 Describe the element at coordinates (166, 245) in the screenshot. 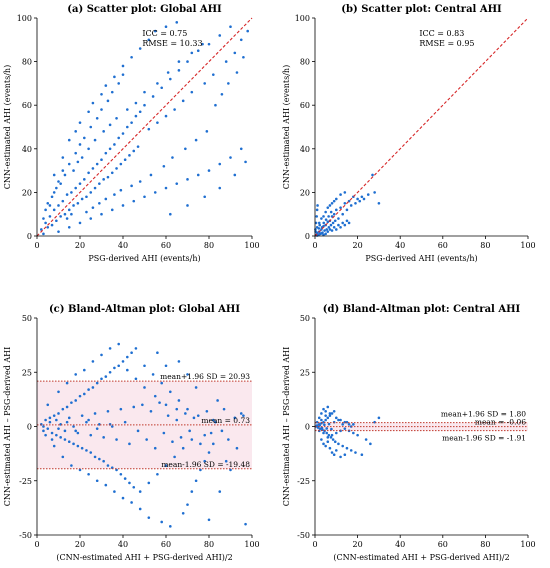

I see `x-tick-label: 60` at that location.